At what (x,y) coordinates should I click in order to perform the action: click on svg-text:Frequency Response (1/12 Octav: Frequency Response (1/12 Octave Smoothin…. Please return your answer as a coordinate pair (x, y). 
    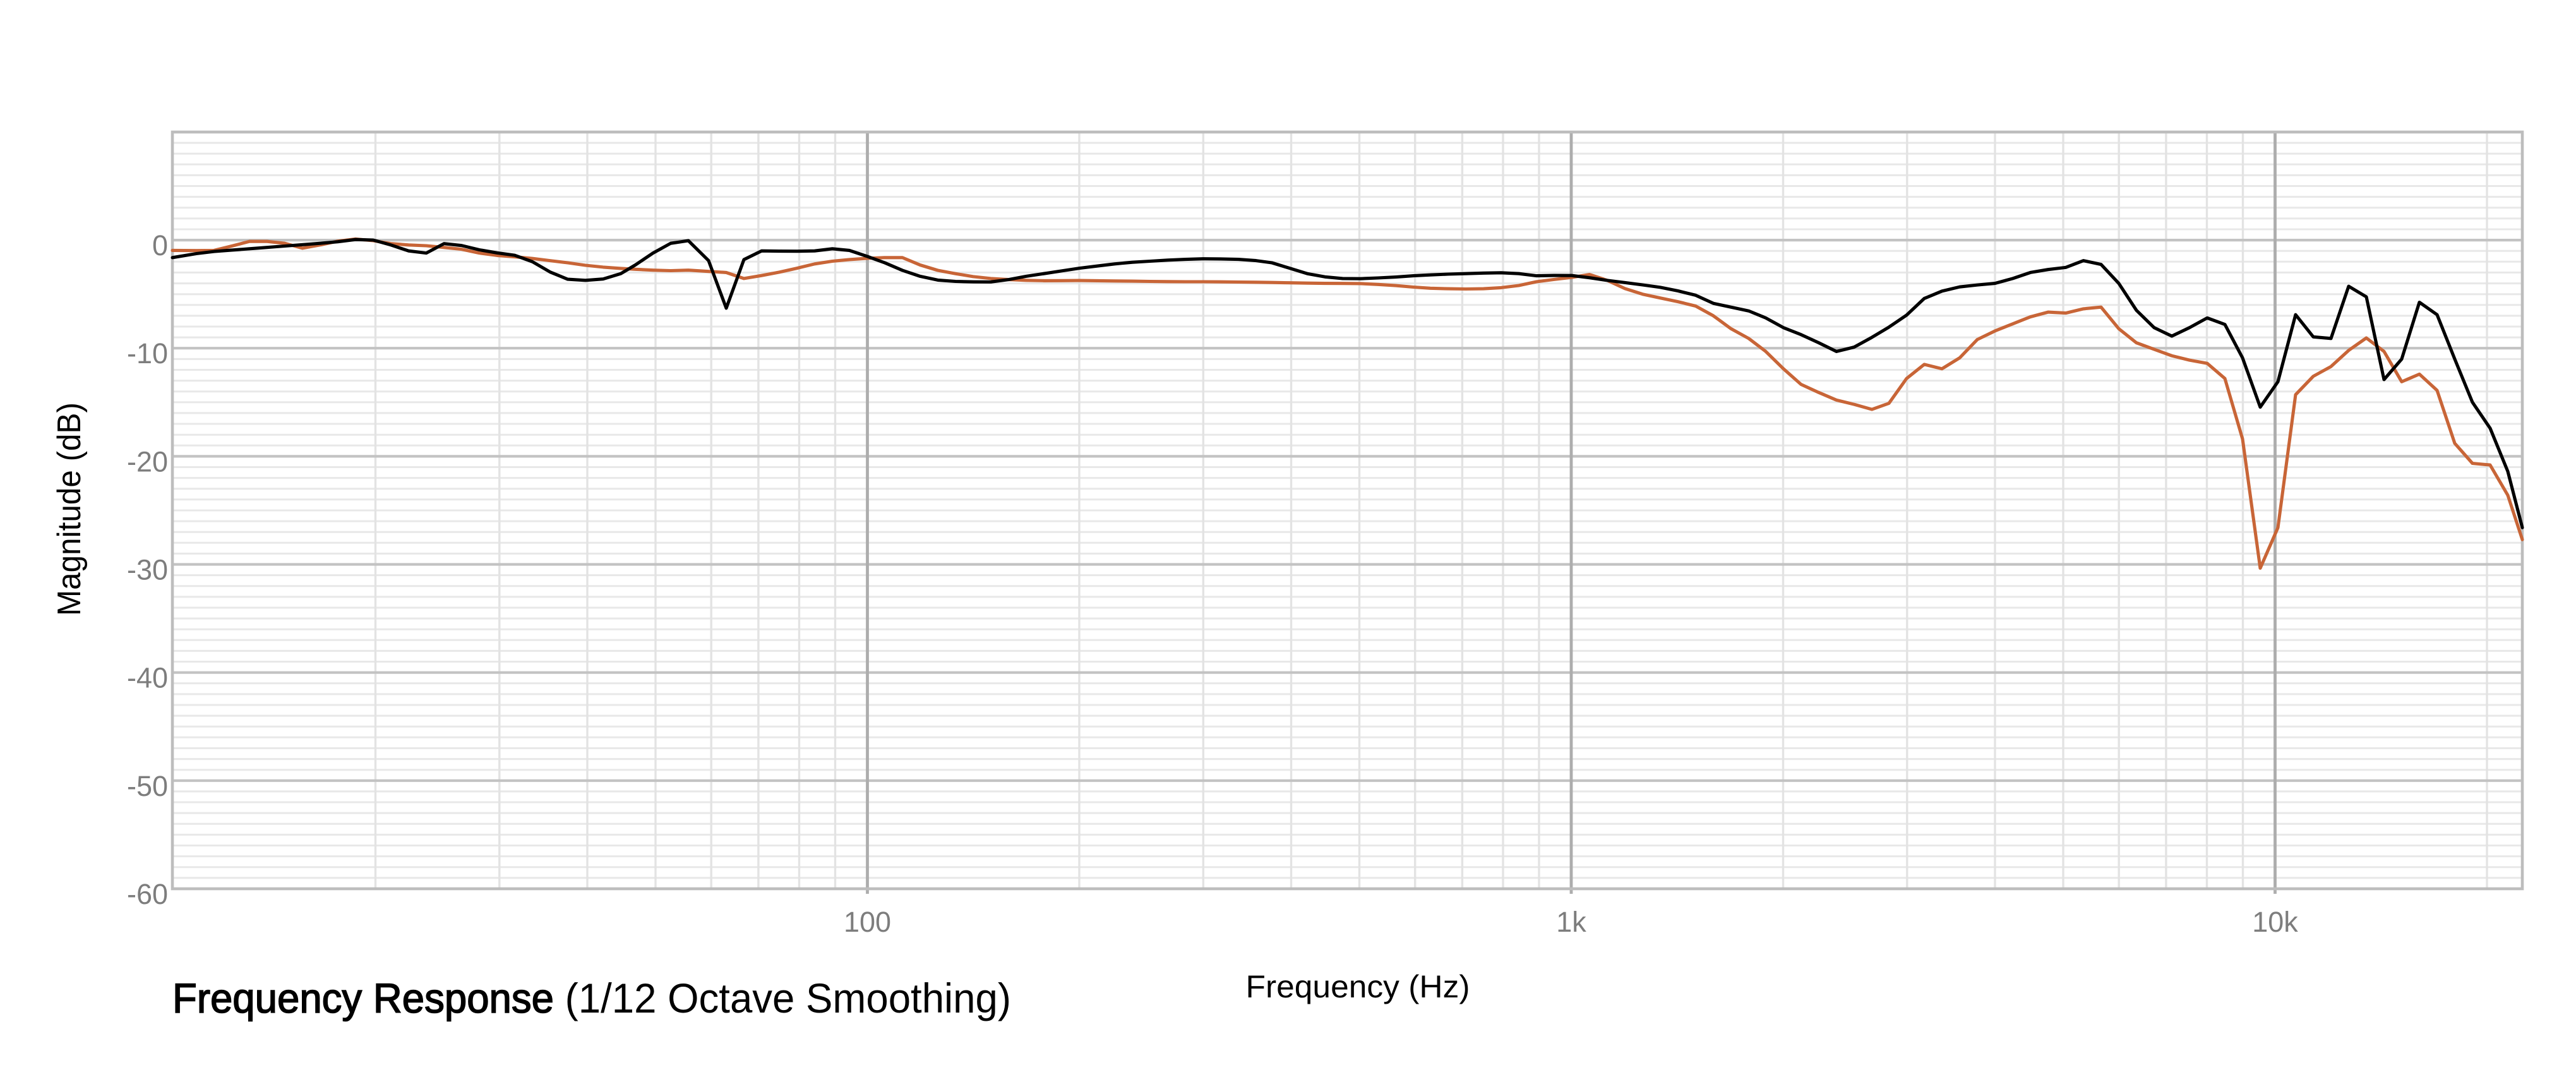
    Looking at the image, I should click on (591, 998).